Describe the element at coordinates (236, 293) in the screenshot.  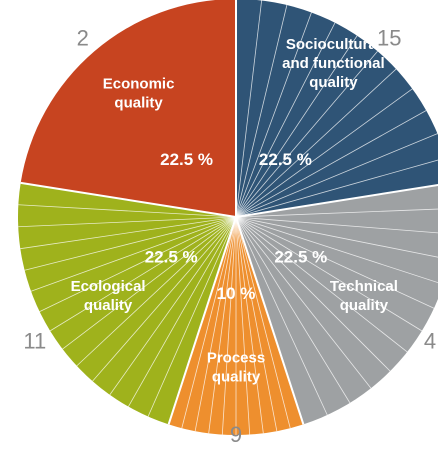
I see `value-label-process-quality: 10 %` at that location.